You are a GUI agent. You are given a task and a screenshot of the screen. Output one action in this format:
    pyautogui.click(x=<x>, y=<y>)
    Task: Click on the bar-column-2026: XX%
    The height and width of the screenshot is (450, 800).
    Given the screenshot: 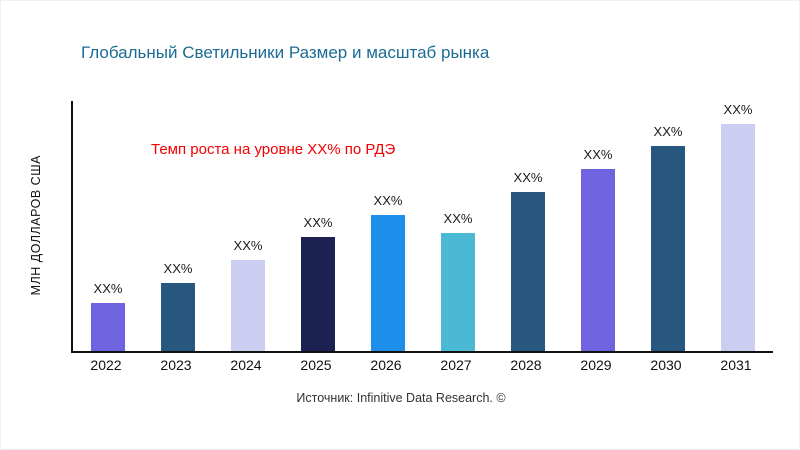 What is the action you would take?
    pyautogui.click(x=388, y=226)
    